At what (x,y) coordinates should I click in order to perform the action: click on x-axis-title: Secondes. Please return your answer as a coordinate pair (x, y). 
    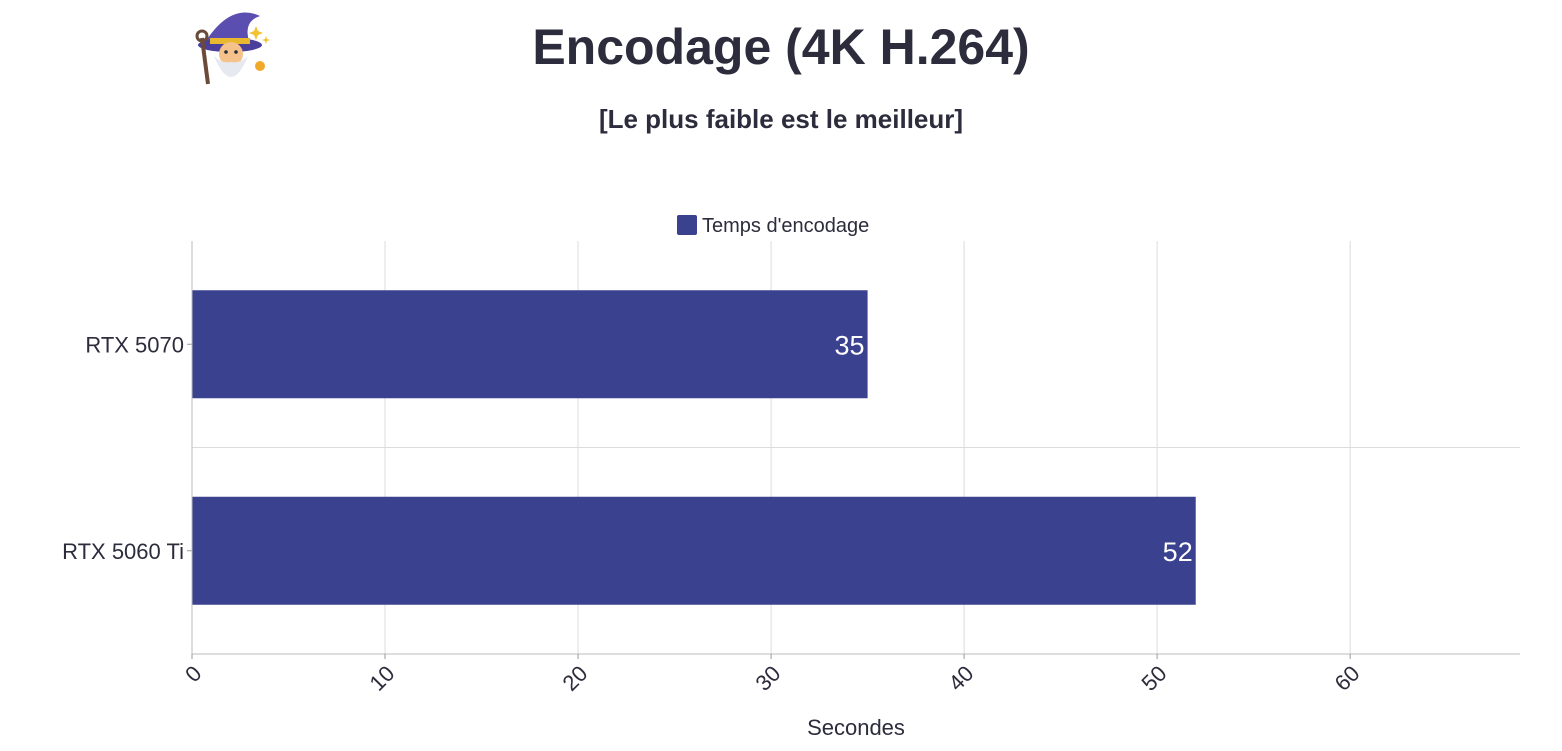
    Looking at the image, I should click on (856, 727).